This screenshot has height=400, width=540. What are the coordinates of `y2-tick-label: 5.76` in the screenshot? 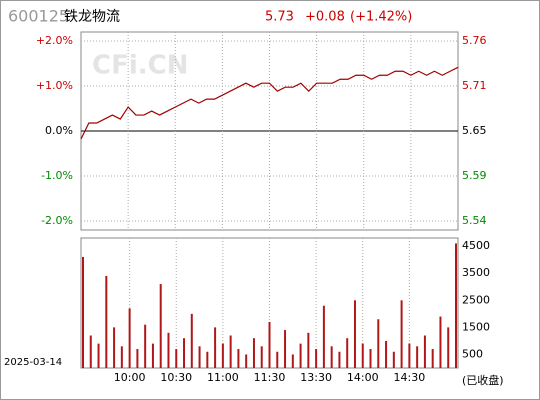 It's located at (474, 40).